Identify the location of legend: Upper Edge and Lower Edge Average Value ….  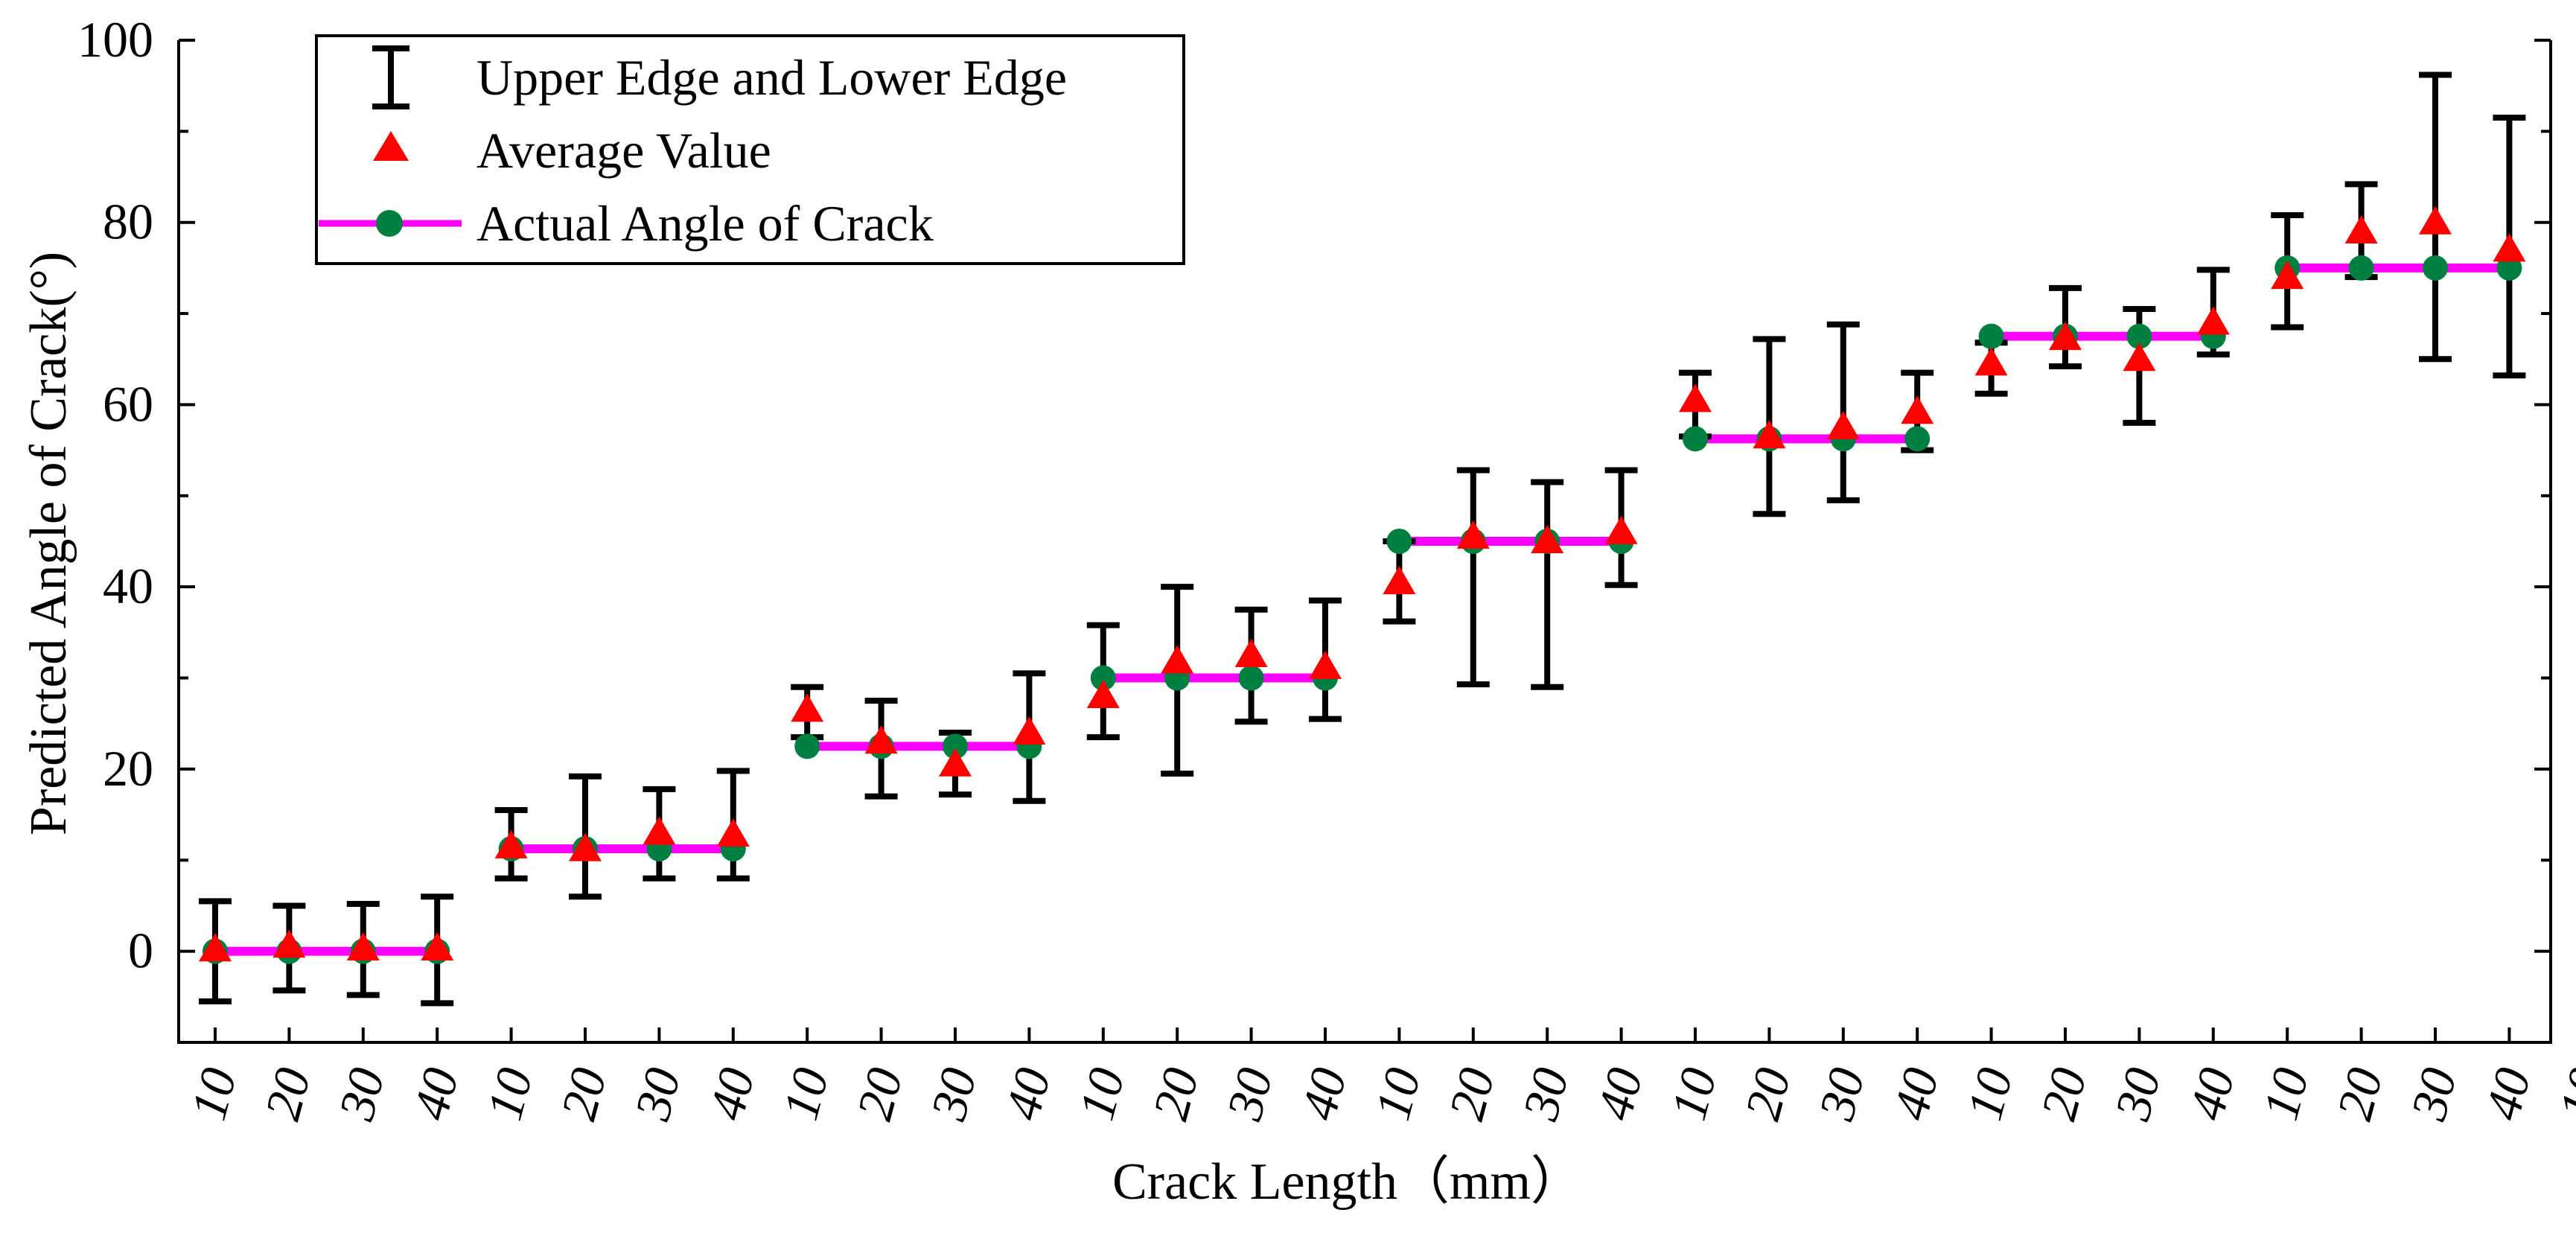
(750, 149).